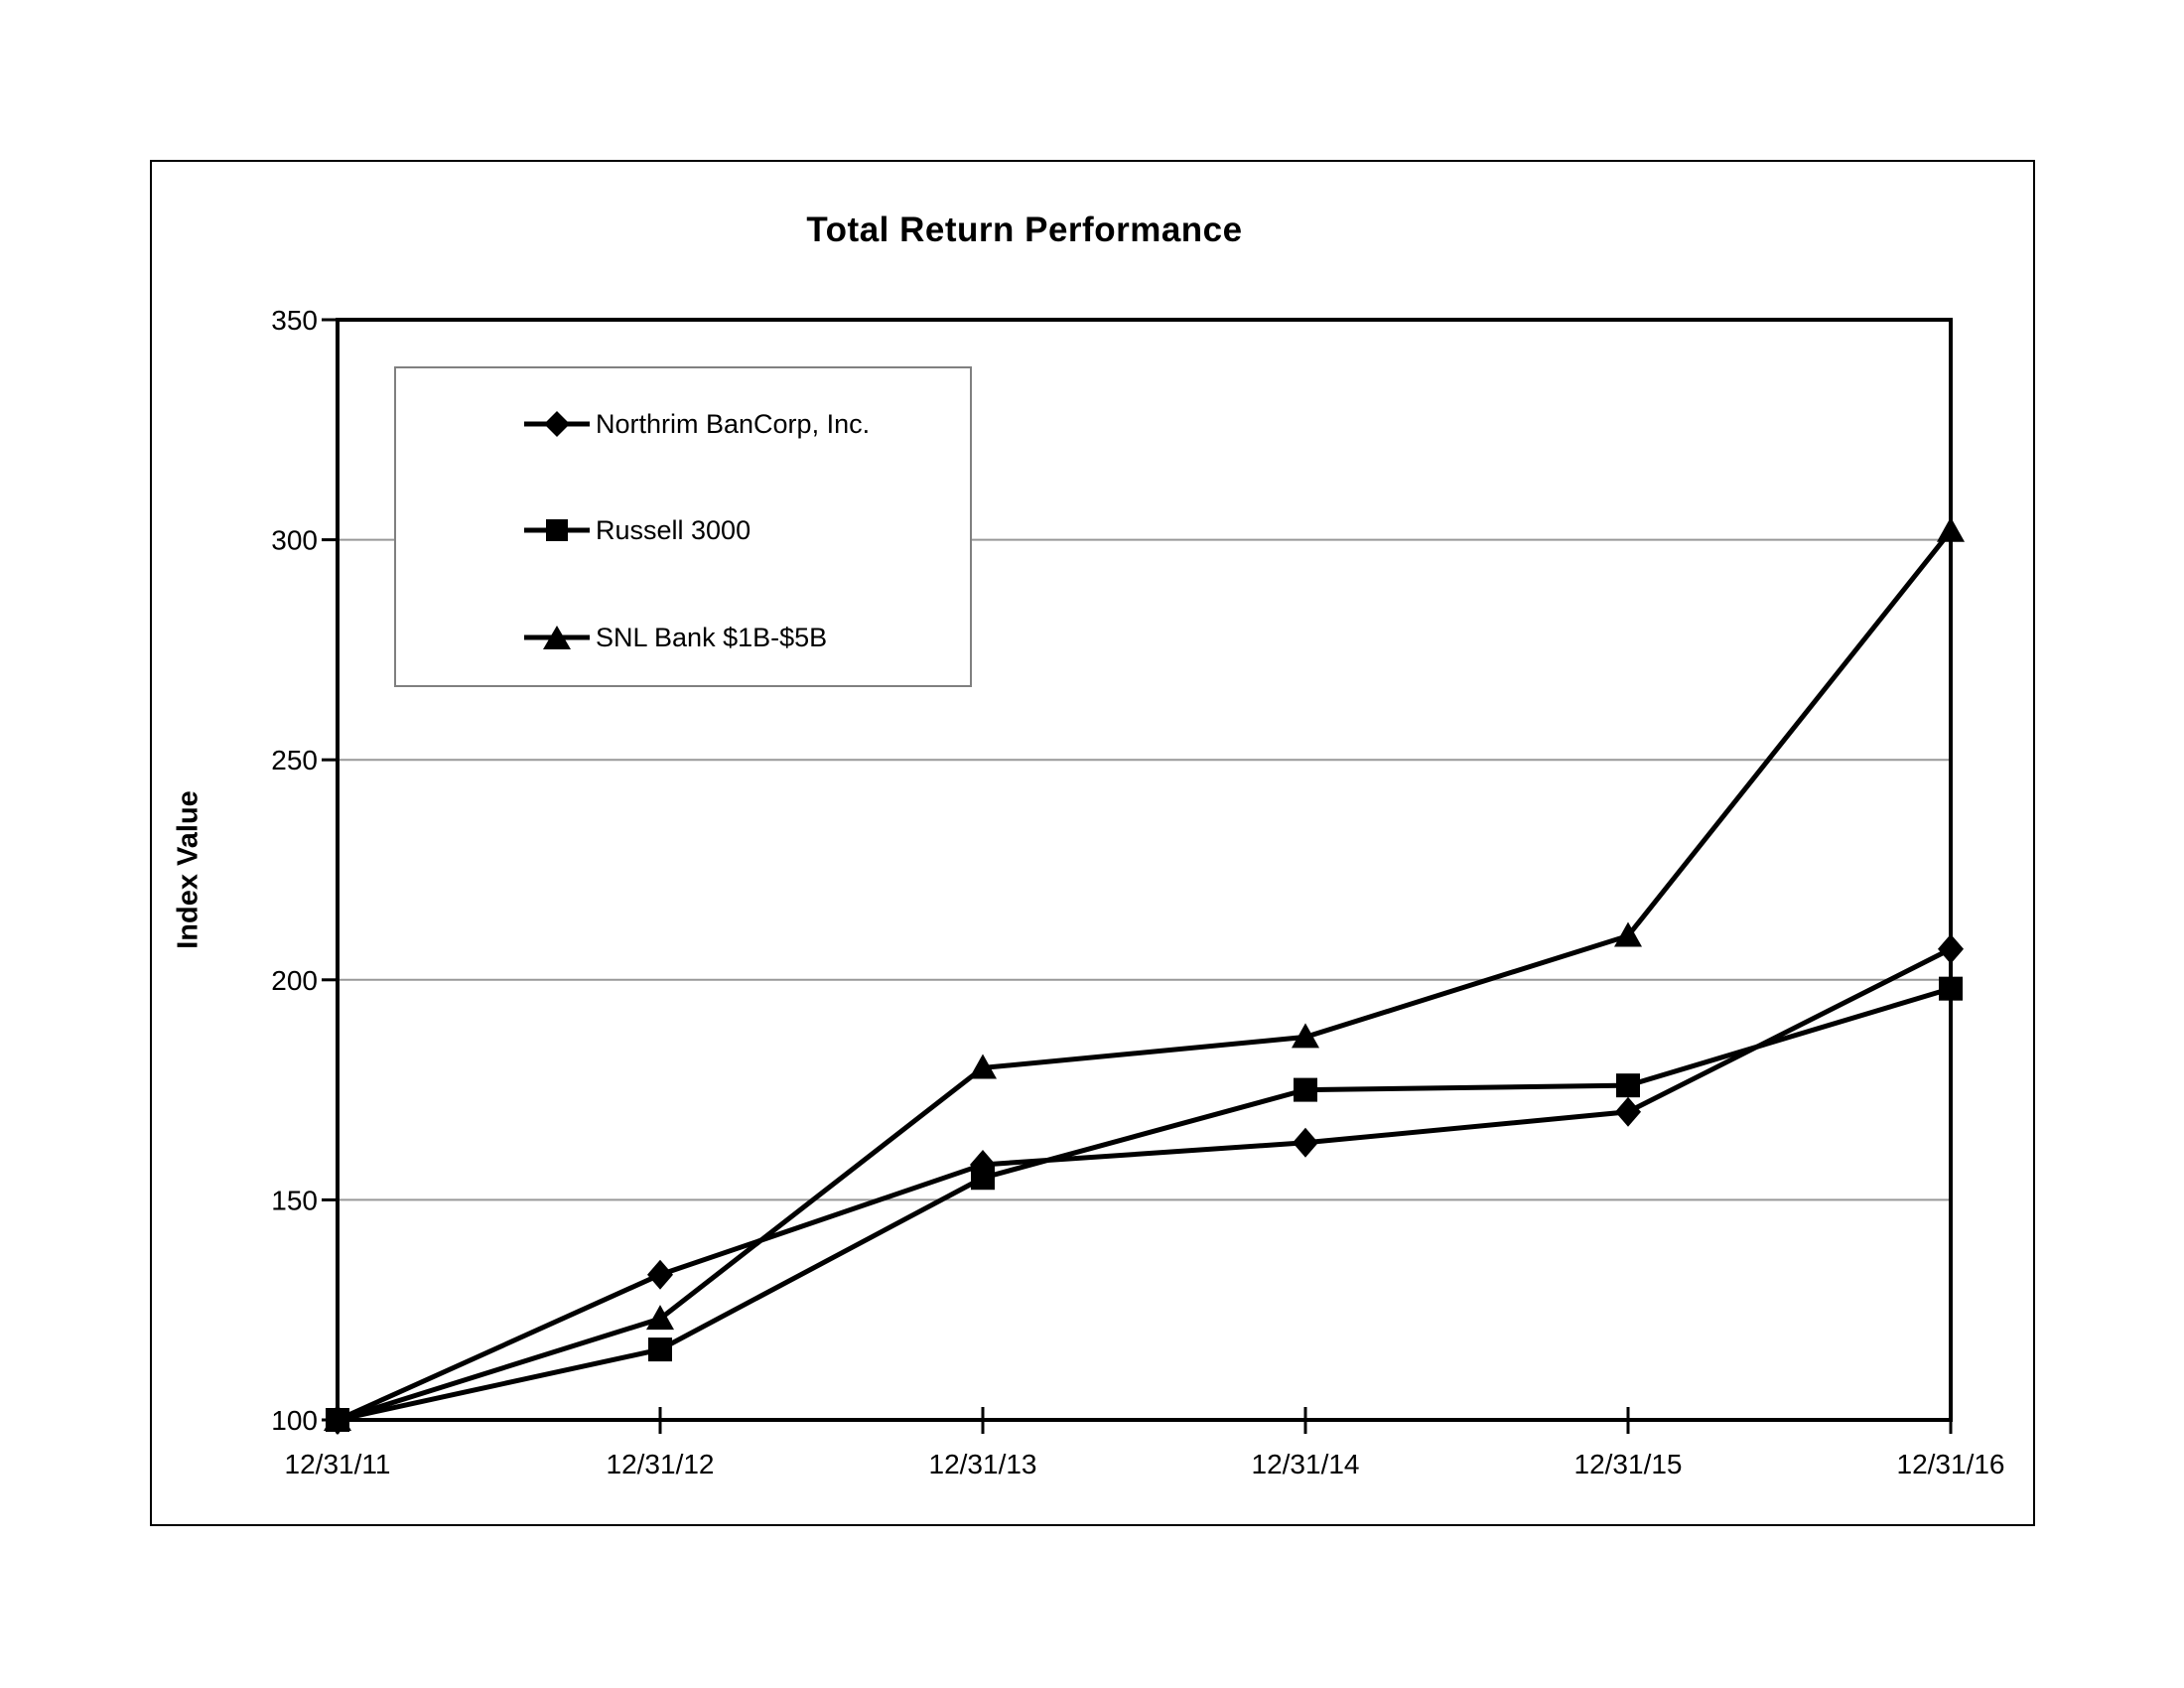  What do you see at coordinates (1306, 1464) in the screenshot?
I see `x-tick-label-3: 12/31/14` at bounding box center [1306, 1464].